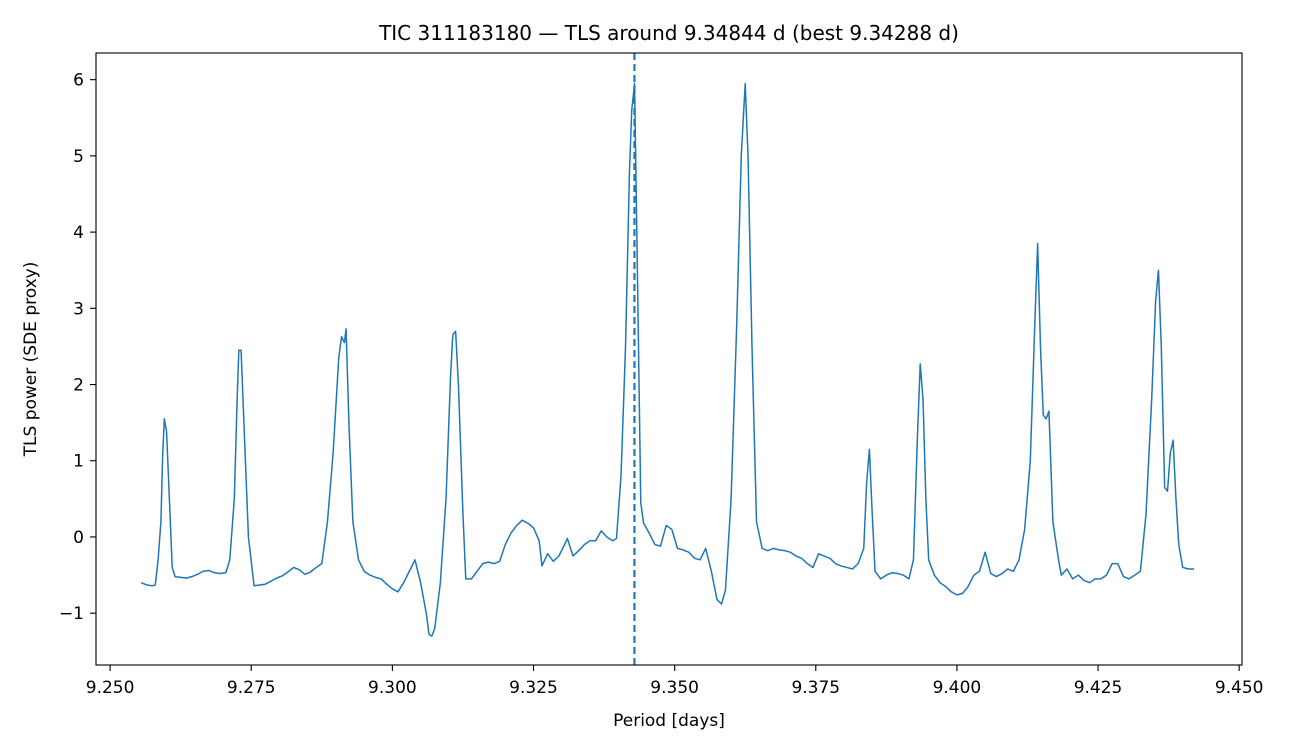  What do you see at coordinates (110, 688) in the screenshot?
I see `x-tick-label: 9.250` at bounding box center [110, 688].